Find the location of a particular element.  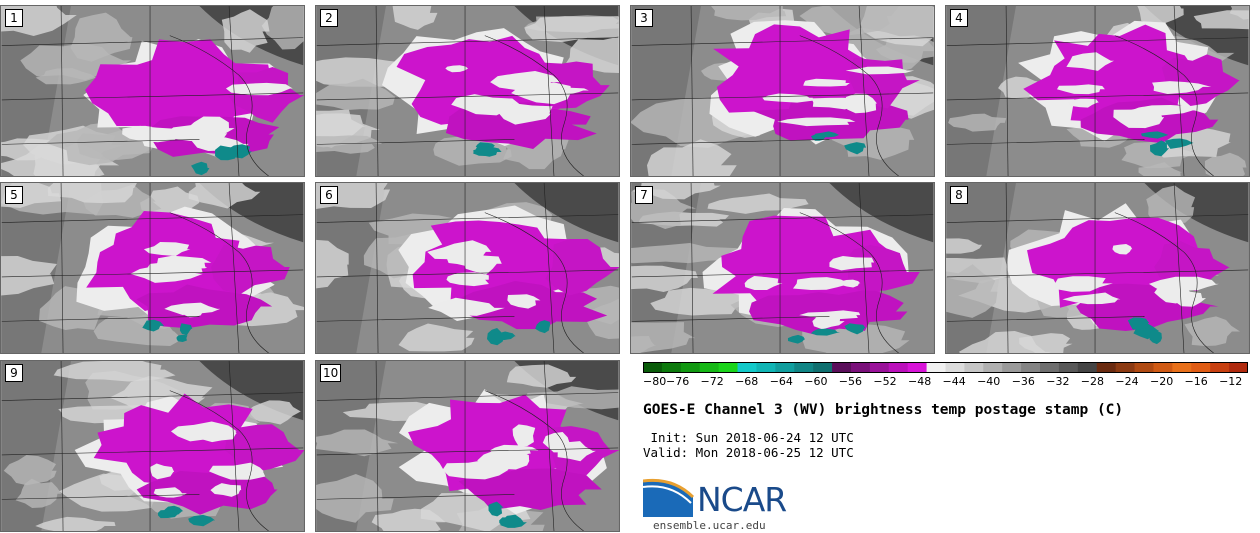

stamp-panel-7: 7 is located at coordinates (782, 268).